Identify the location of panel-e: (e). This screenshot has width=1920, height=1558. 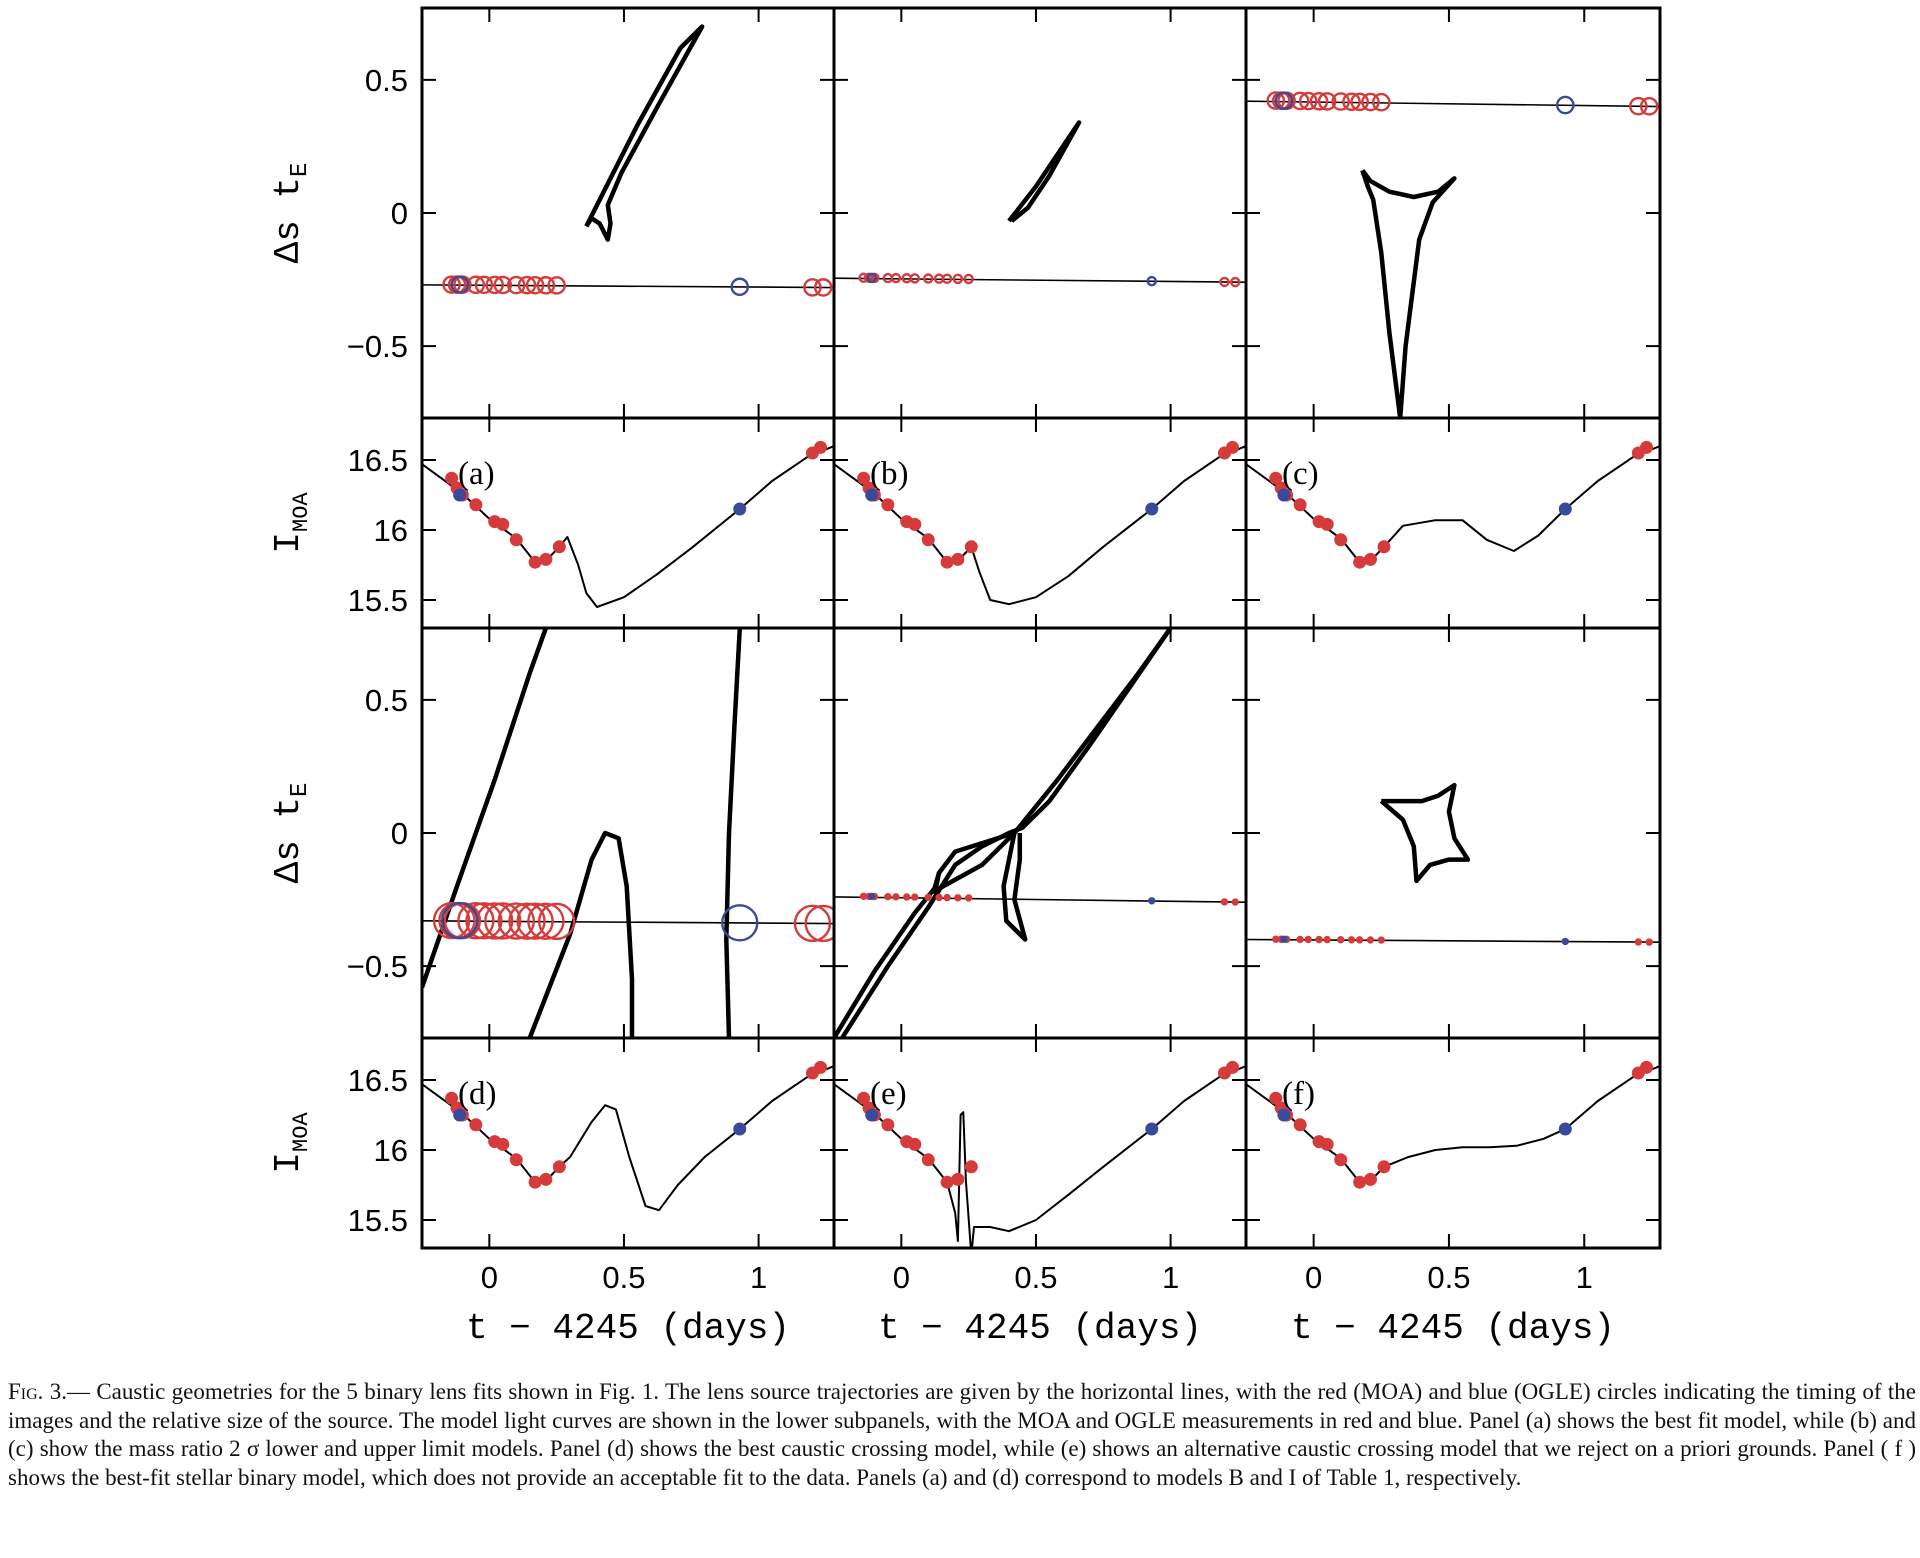
(1040, 938).